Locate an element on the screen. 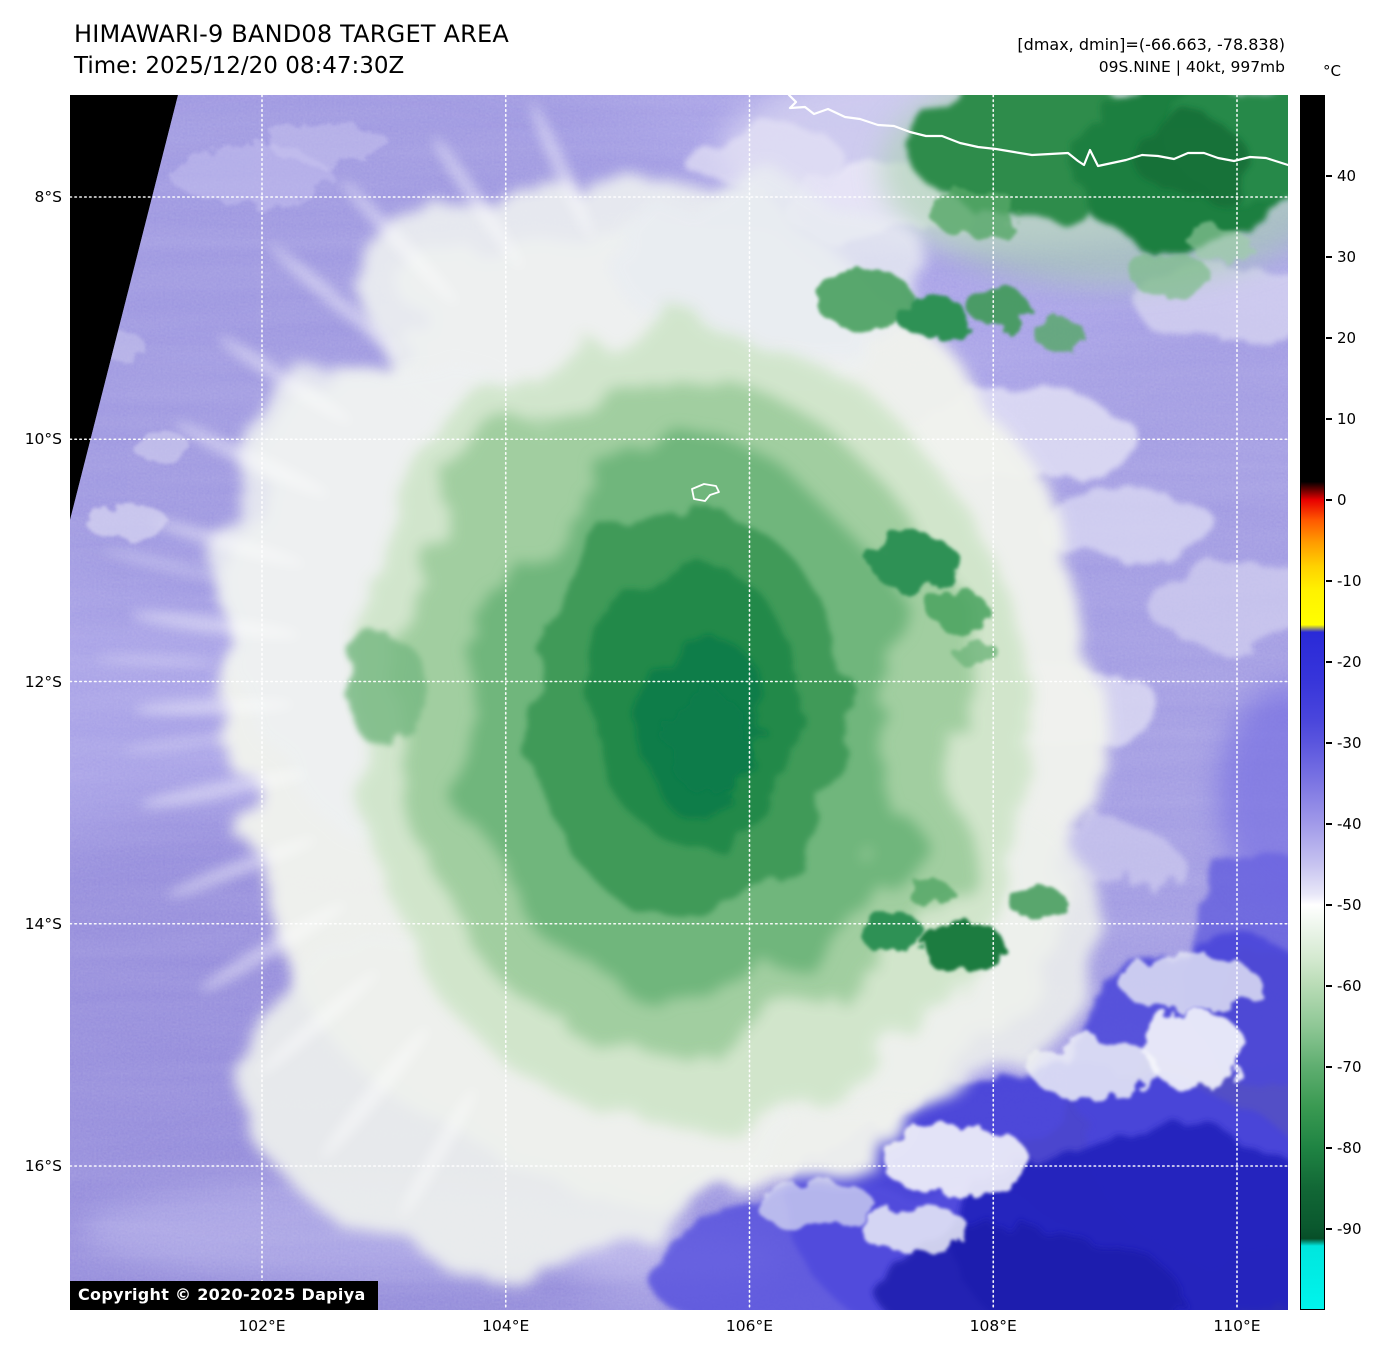  lat-tick-label: 14°S is located at coordinates (43, 923).